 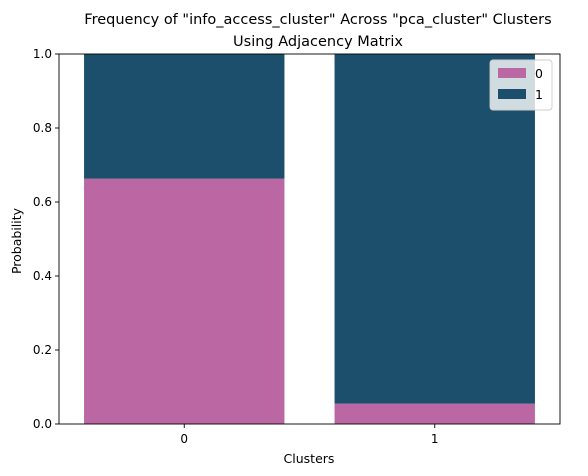 What do you see at coordinates (309, 458) in the screenshot?
I see `x-axis-label: Clusters` at bounding box center [309, 458].